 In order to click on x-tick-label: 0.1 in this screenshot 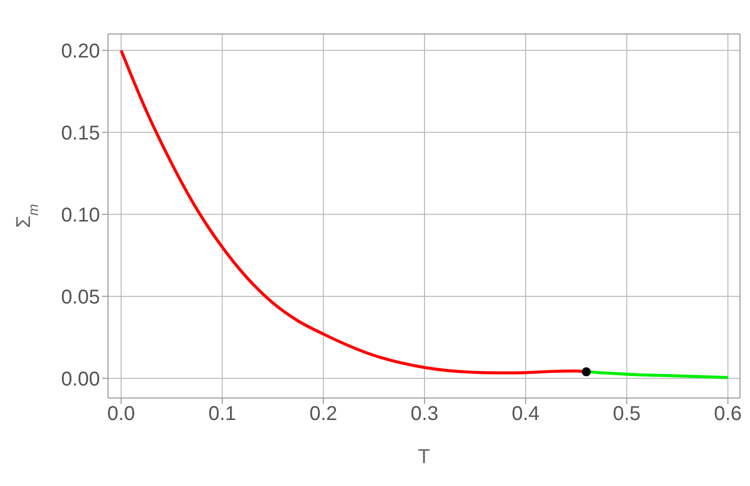, I will do `click(222, 414)`.